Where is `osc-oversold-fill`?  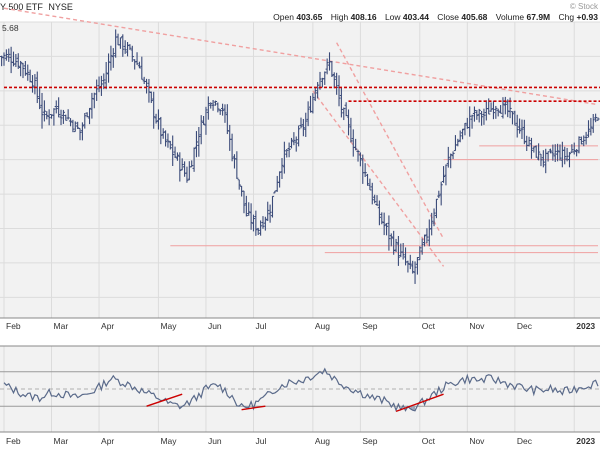
osc-oversold-fill is located at coordinates (414, 408).